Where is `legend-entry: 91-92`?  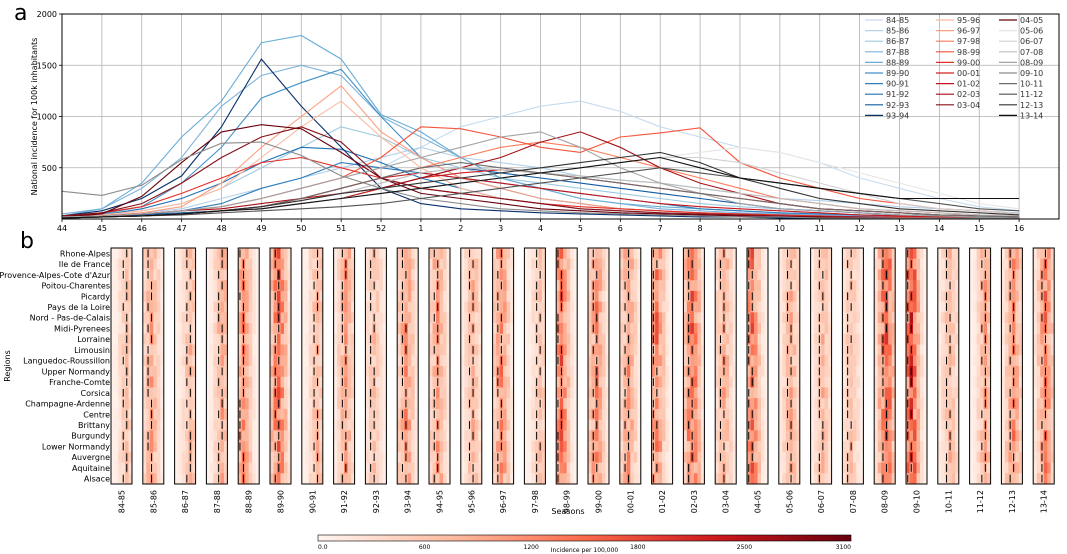
legend-entry: 91-92 is located at coordinates (897, 94).